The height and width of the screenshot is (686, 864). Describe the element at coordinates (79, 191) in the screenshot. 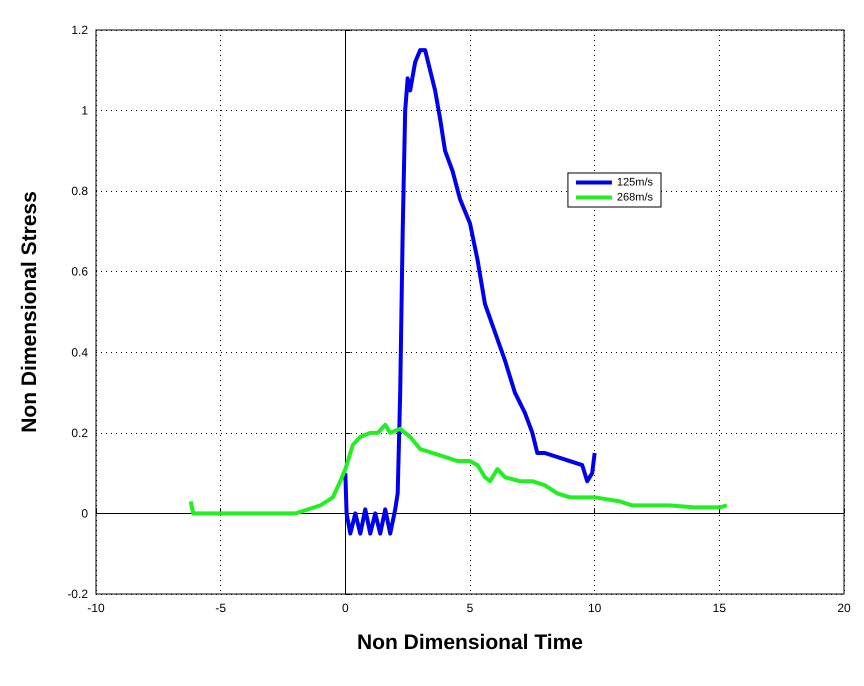

I see `y-tick-label: 0.8` at that location.